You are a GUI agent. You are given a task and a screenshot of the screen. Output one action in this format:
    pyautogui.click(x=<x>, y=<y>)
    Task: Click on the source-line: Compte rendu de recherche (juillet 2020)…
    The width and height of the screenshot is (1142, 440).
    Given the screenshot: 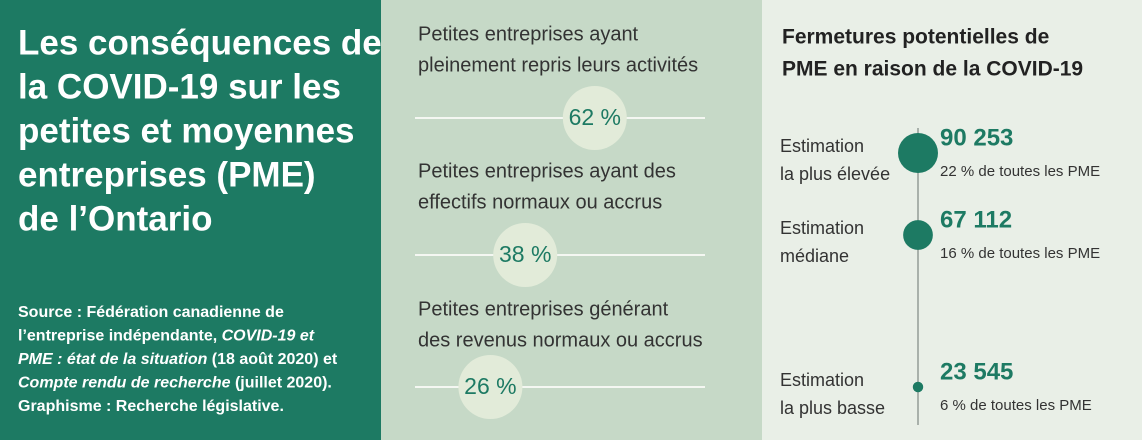 What is the action you would take?
    pyautogui.click(x=175, y=383)
    